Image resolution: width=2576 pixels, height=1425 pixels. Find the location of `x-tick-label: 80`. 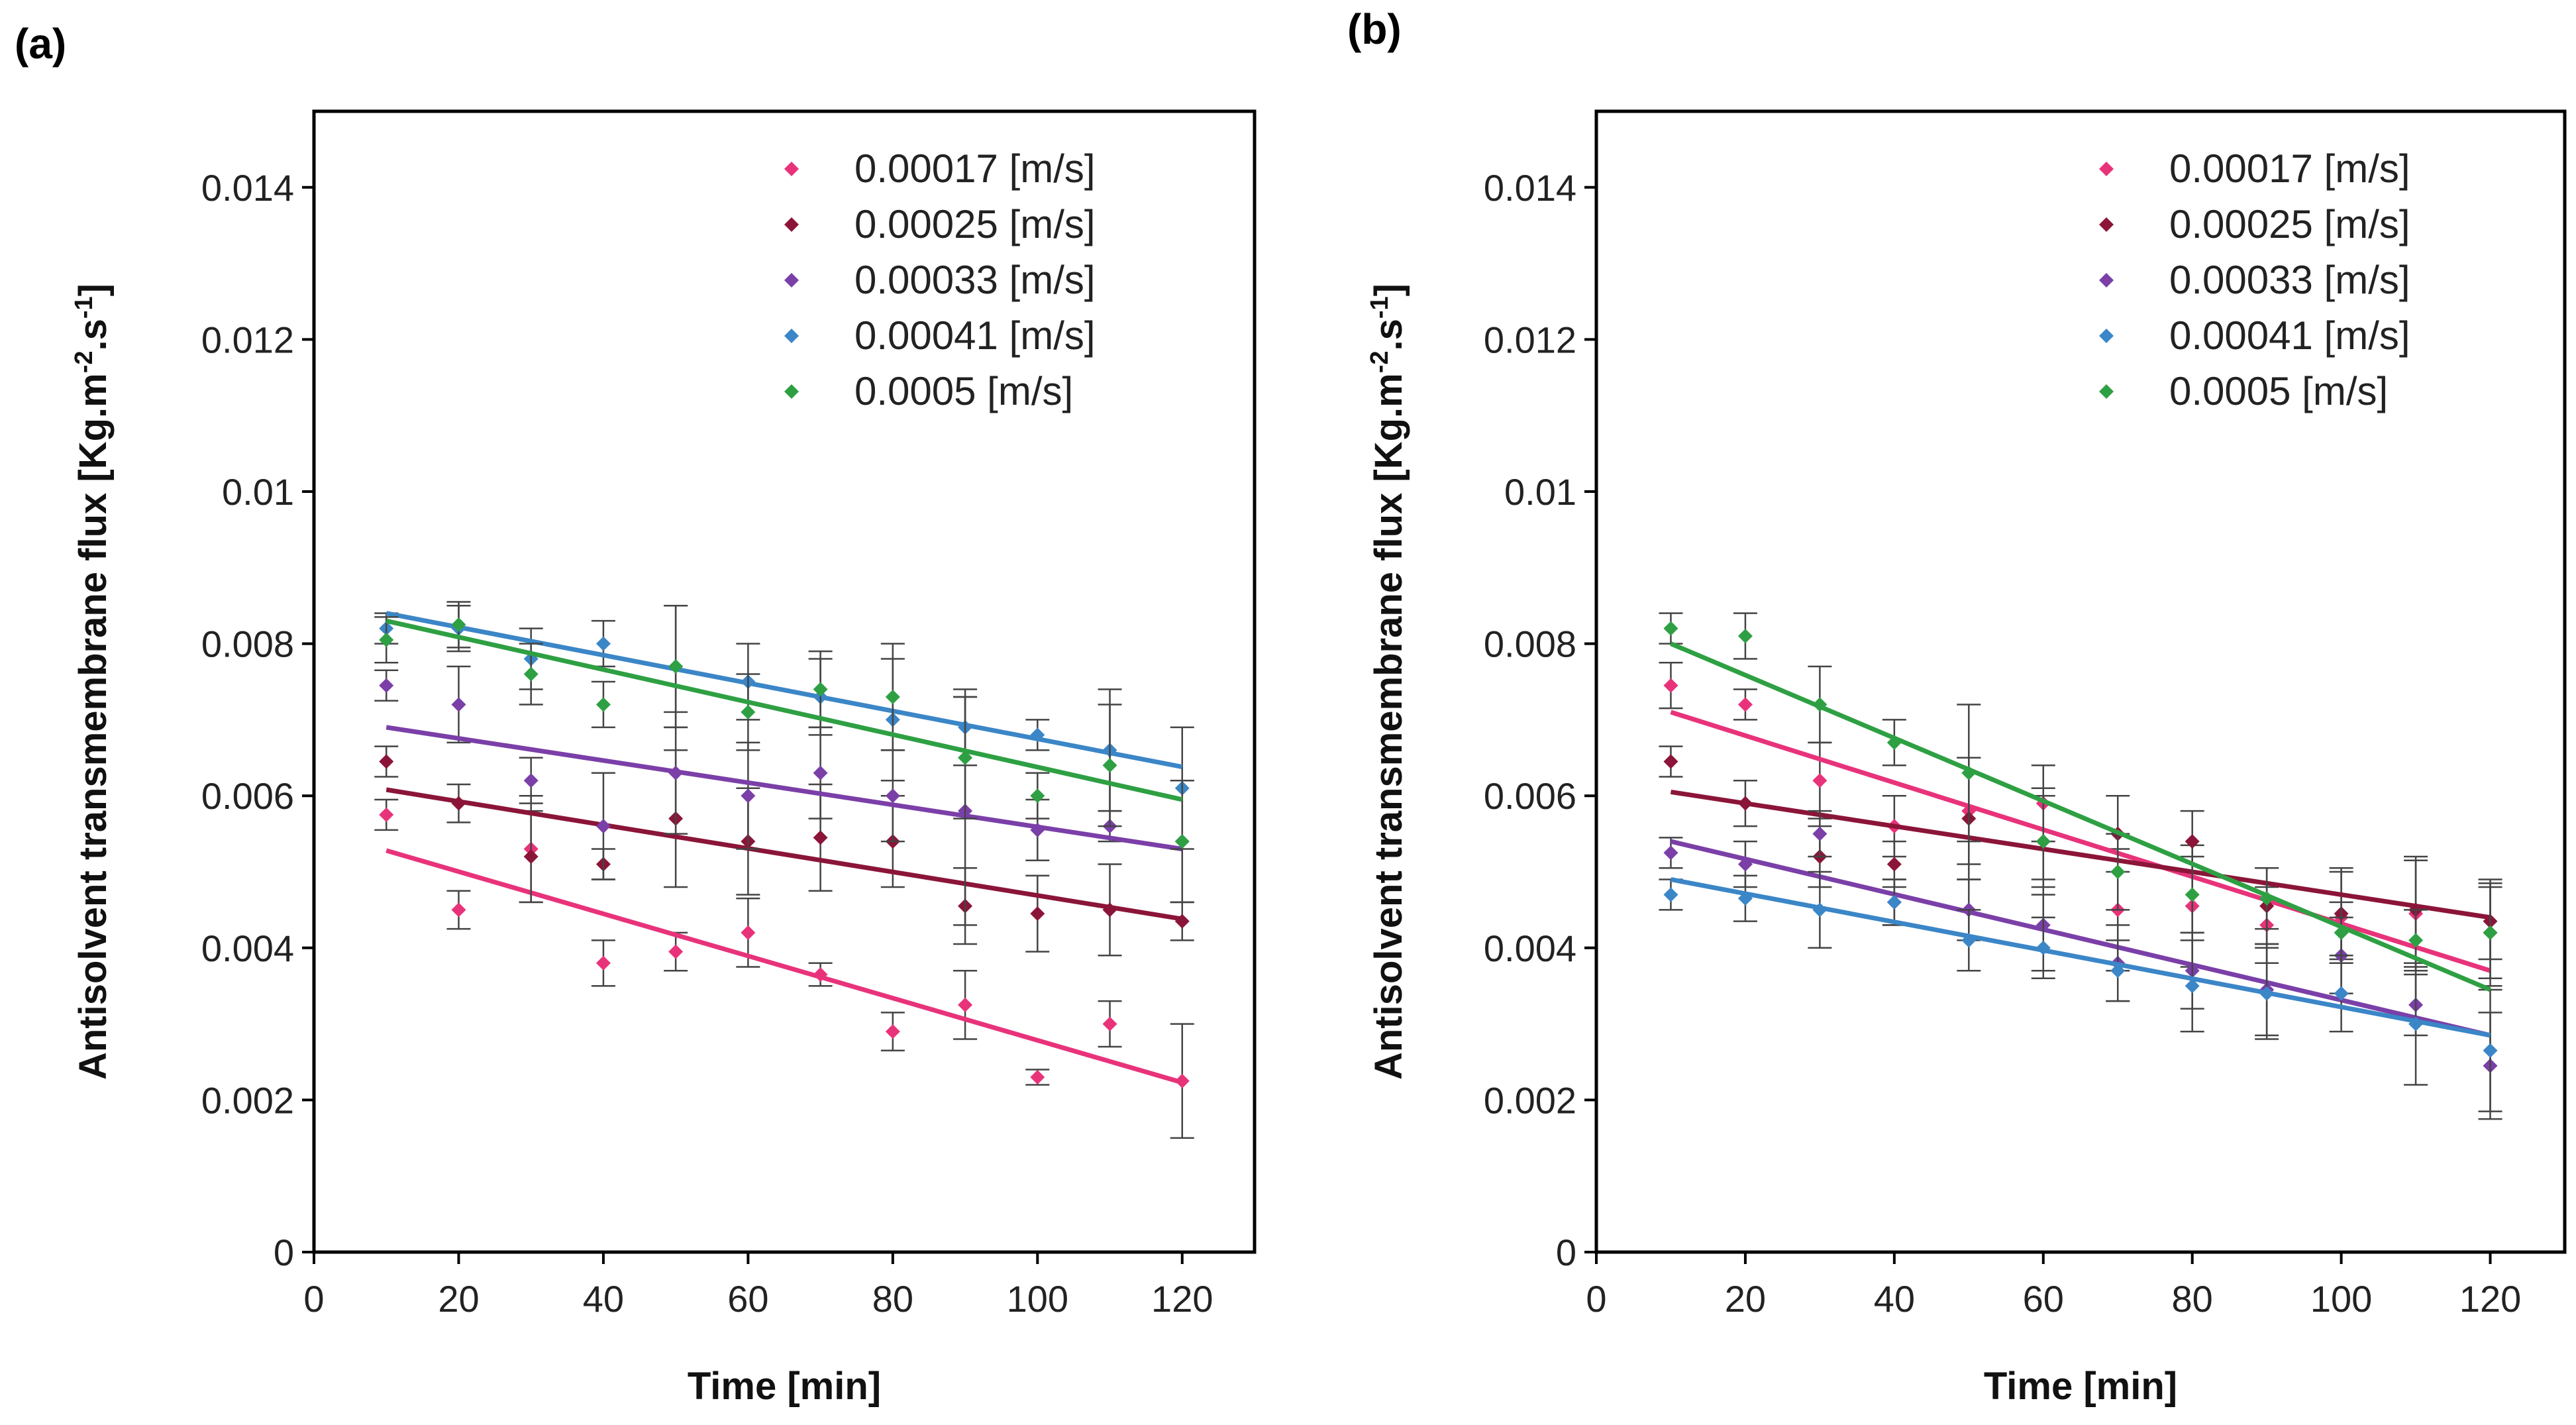

x-tick-label: 80 is located at coordinates (2192, 1299).